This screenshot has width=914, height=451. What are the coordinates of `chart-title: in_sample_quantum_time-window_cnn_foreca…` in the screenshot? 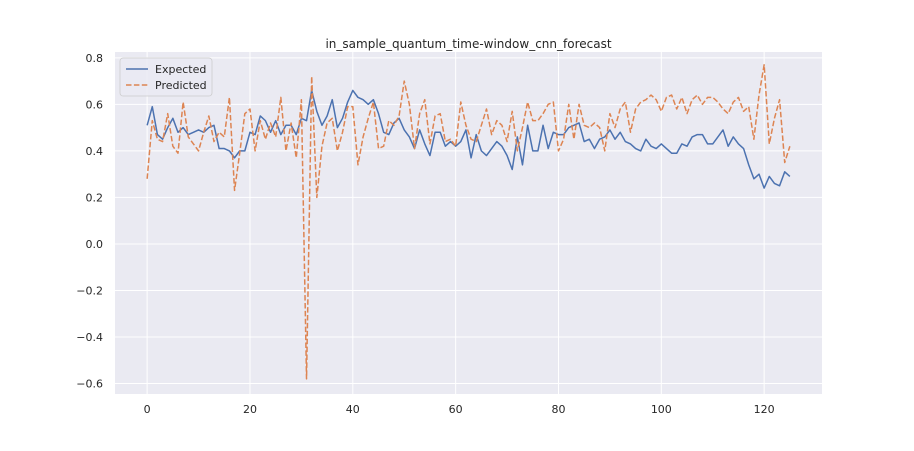 It's located at (468, 44).